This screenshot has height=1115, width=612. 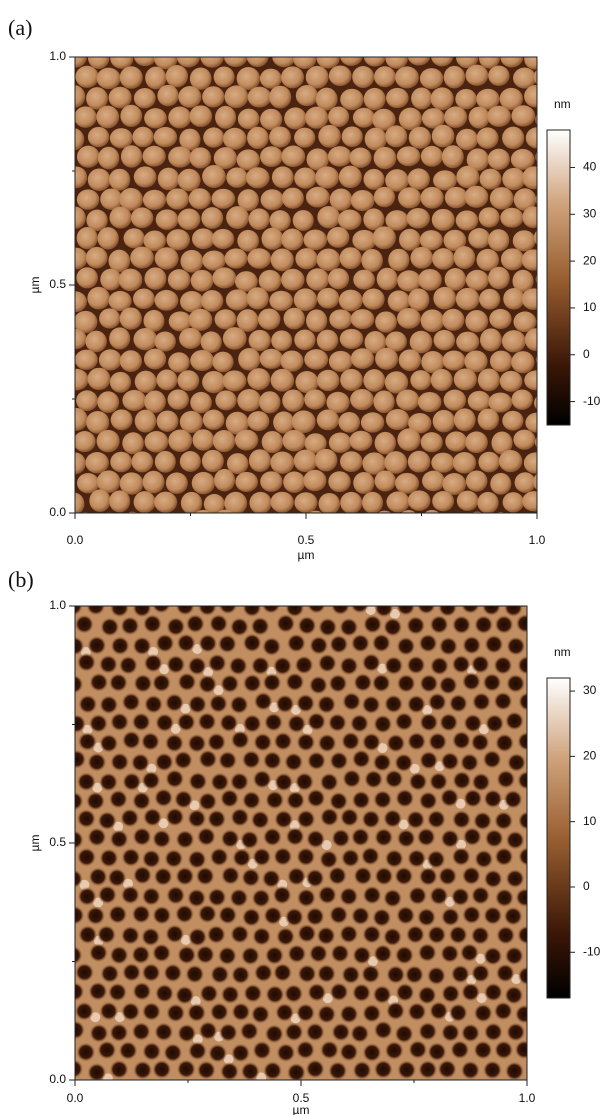 What do you see at coordinates (590, 307) in the screenshot?
I see `colorbar-tick-label: 10` at bounding box center [590, 307].